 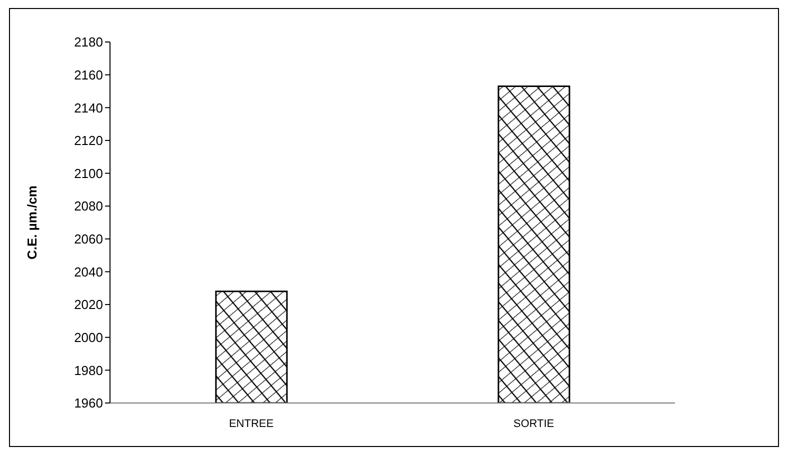 What do you see at coordinates (88, 173) in the screenshot?
I see `y-tick-label: 2100` at bounding box center [88, 173].